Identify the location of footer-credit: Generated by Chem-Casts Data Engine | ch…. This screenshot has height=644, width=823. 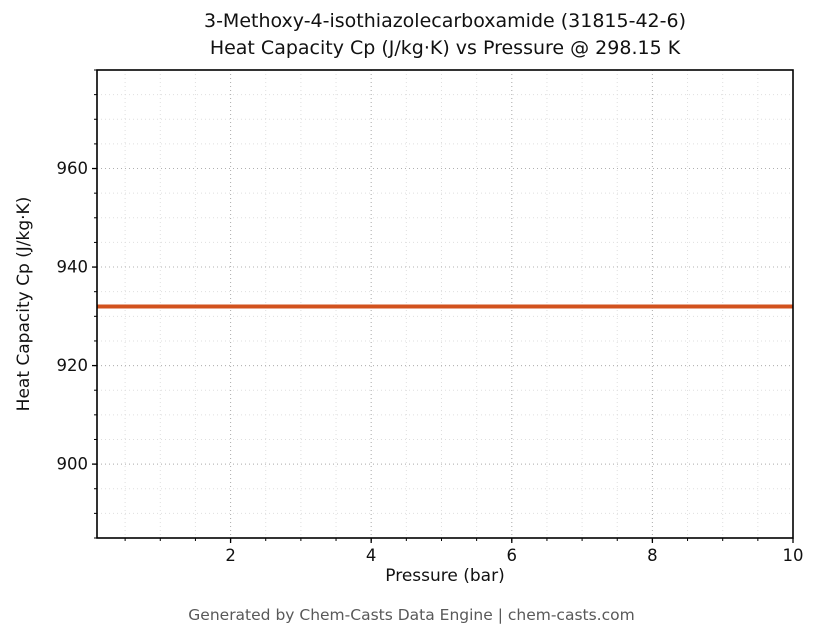
(411, 615).